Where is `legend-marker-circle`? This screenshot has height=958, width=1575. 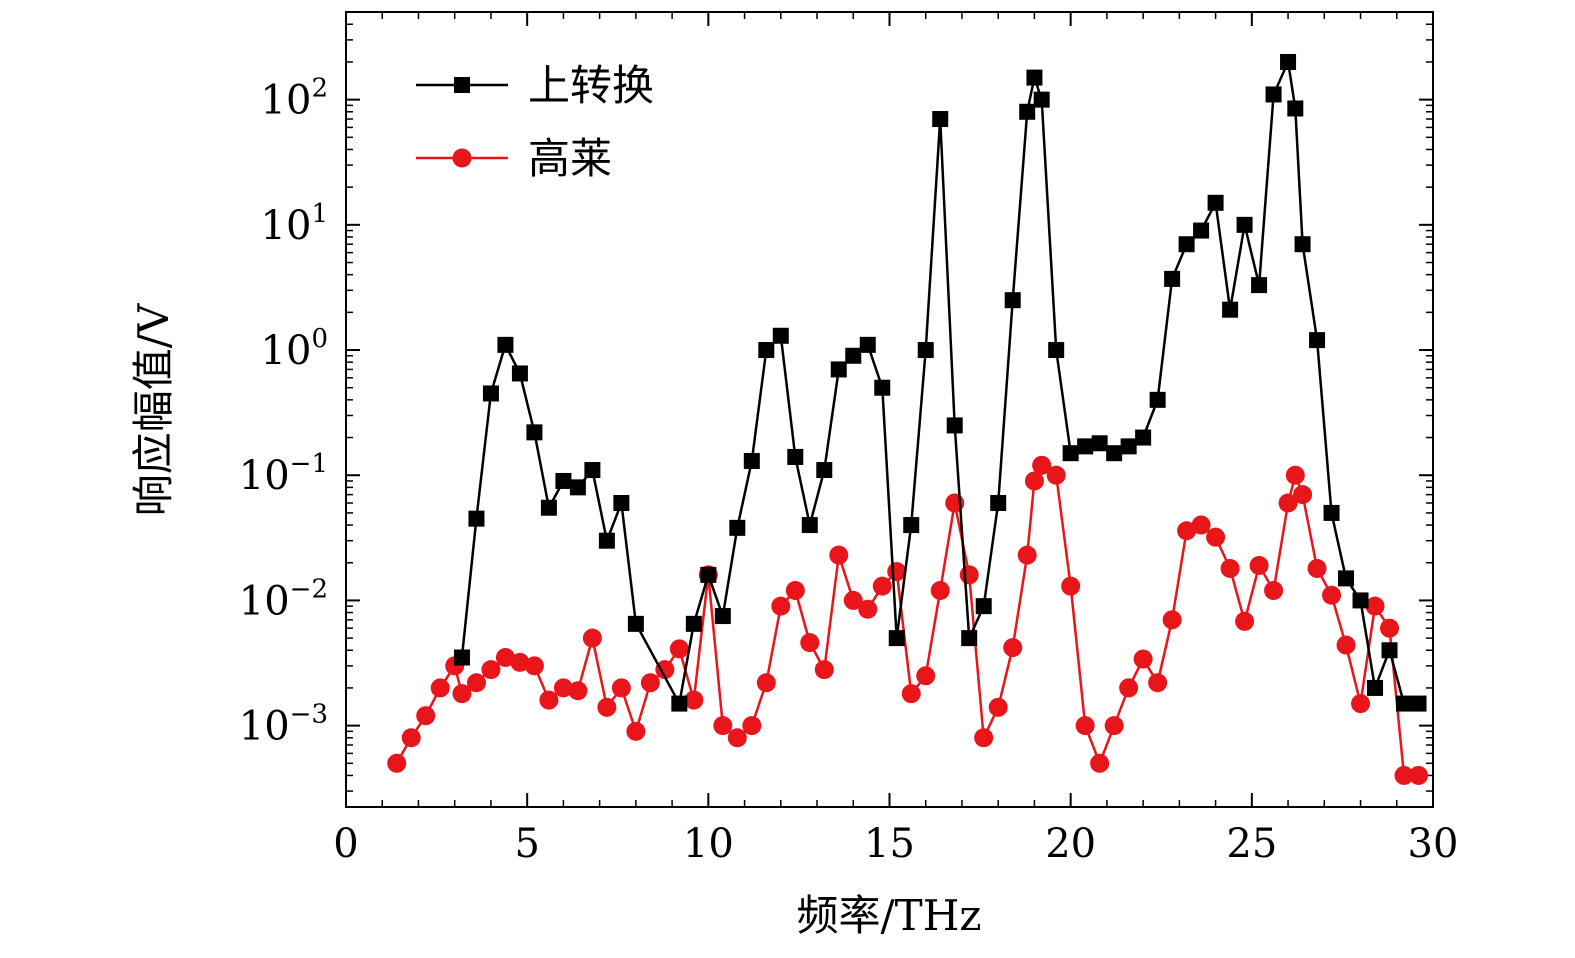 legend-marker-circle is located at coordinates (462, 158).